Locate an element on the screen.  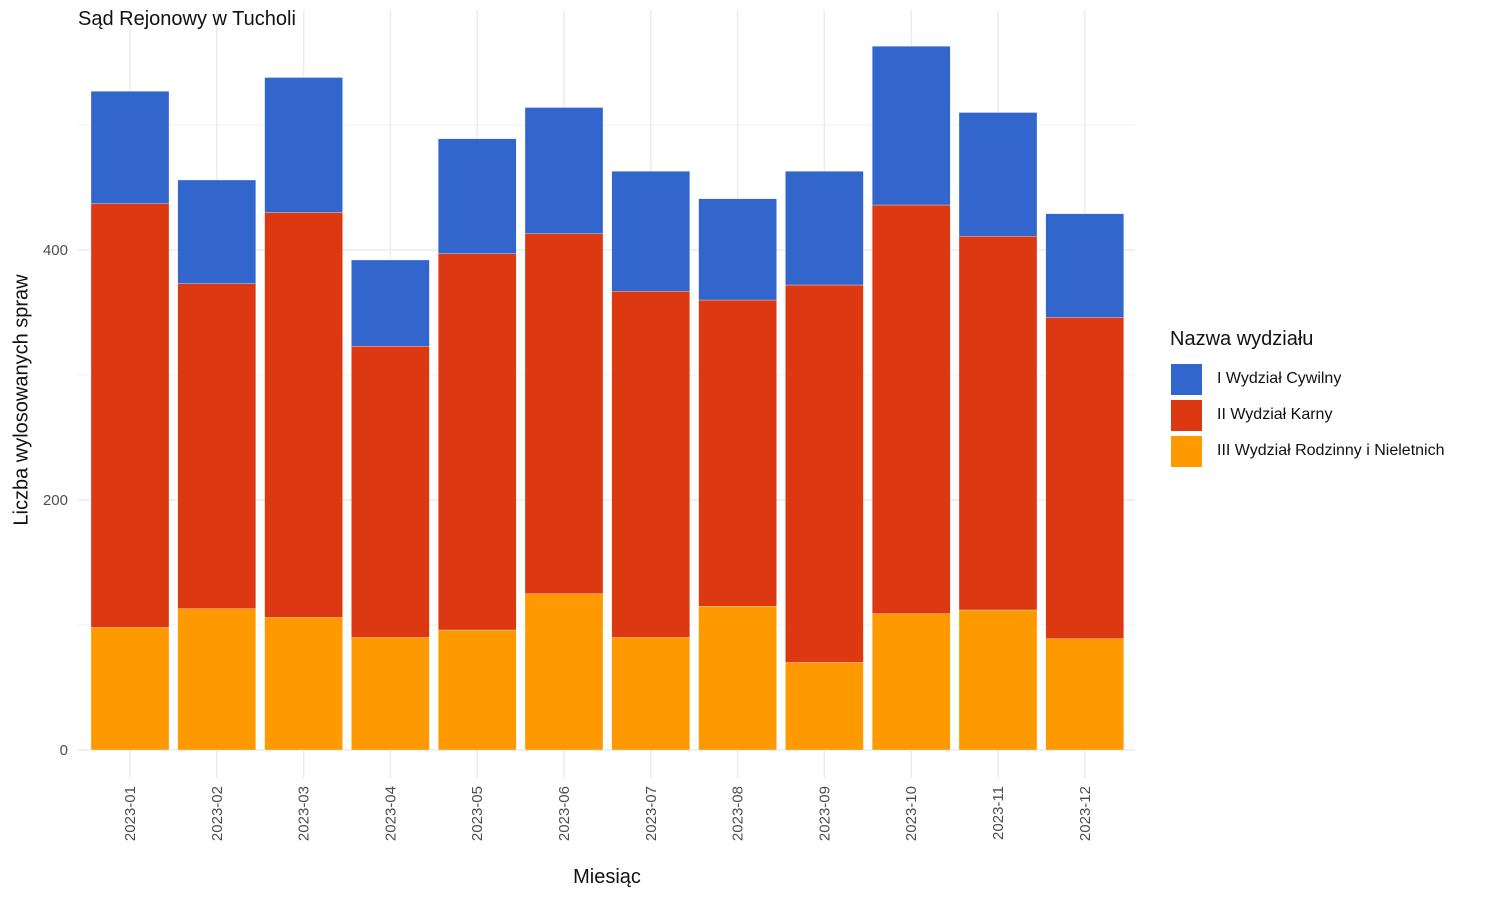
legend-label-cywilny: I Wydział Cywilny is located at coordinates (1279, 378).